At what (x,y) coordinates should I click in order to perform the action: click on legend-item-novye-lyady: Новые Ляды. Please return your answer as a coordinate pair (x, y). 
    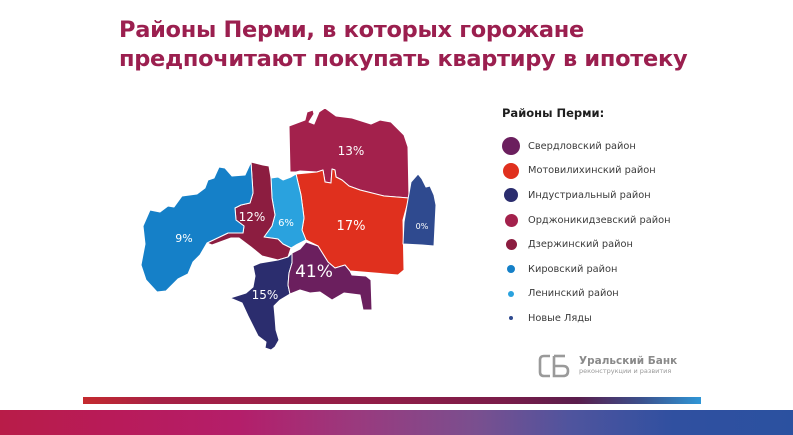
    Looking at the image, I should click on (612, 318).